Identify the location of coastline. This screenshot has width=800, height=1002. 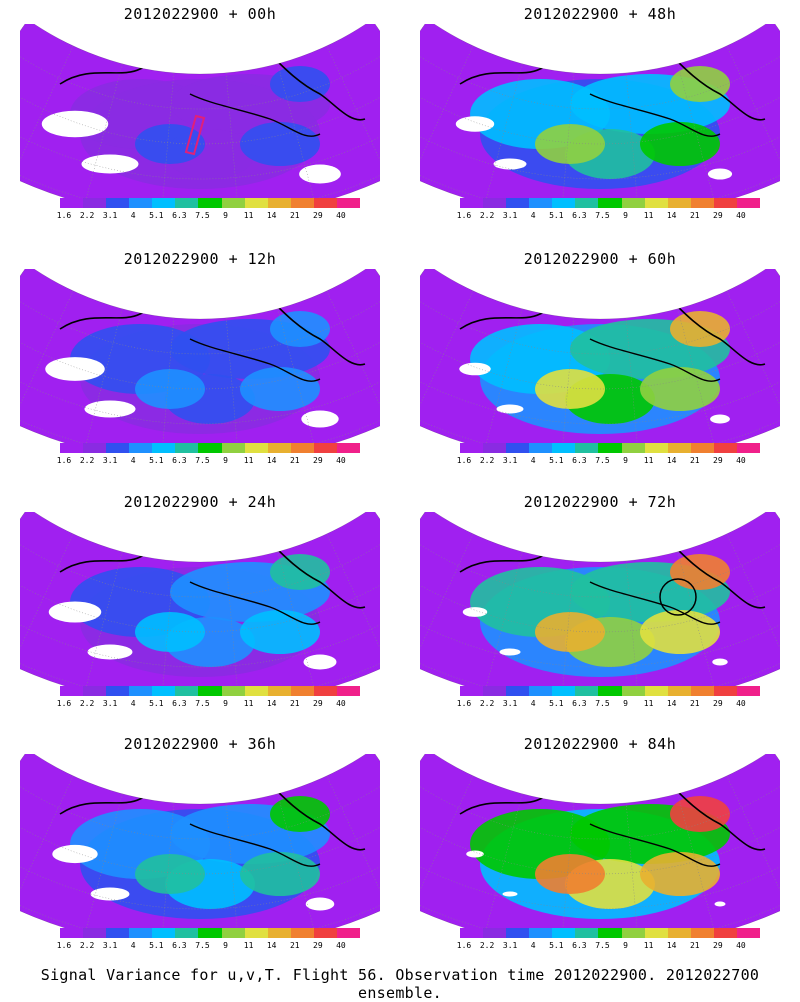
(255, 603).